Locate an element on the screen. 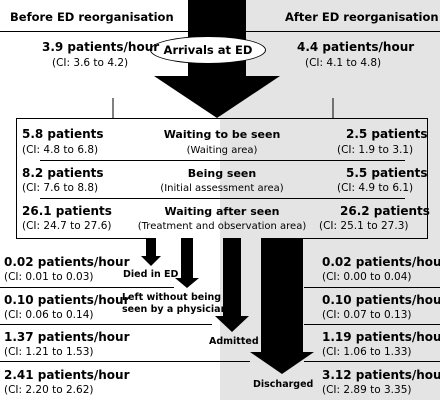 Image resolution: width=440 pixels, height=400 pixels. waiting-after-seen-after-value: 26.2 patients is located at coordinates (385, 211).